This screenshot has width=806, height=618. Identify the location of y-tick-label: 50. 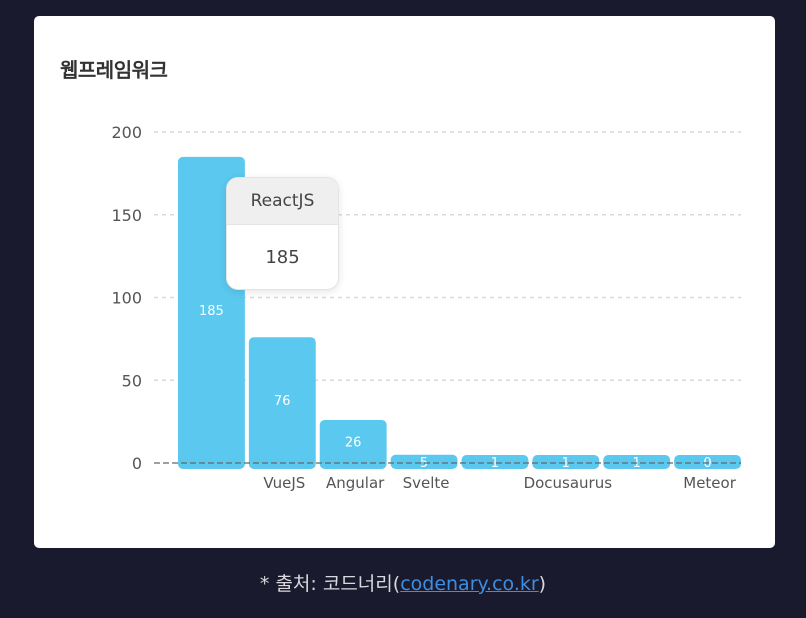
(132, 380).